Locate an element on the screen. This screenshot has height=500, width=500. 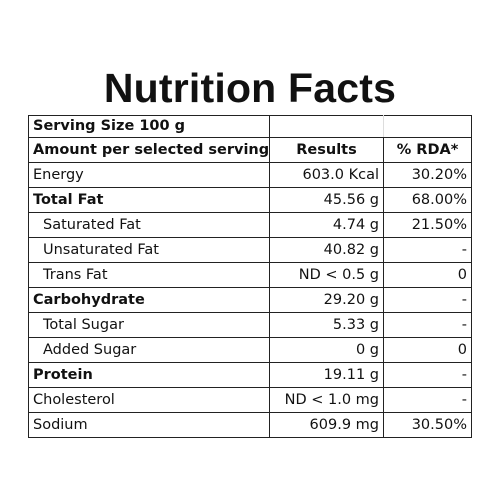
table-row: Protein 19.11 g - is located at coordinates (250, 375).